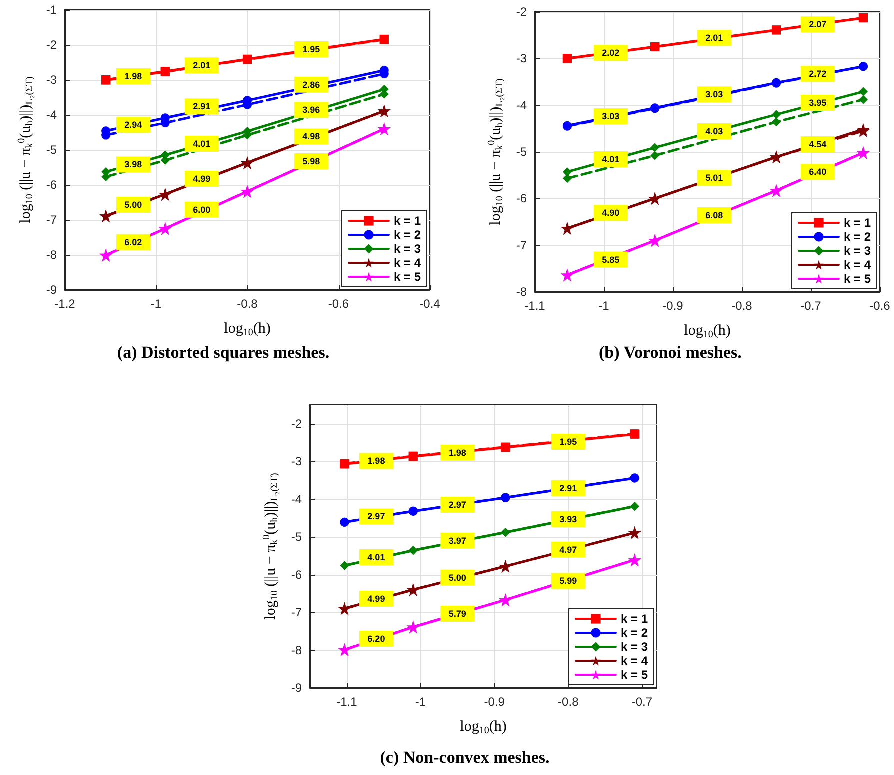  I want to click on annotation: 5.79, so click(457, 614).